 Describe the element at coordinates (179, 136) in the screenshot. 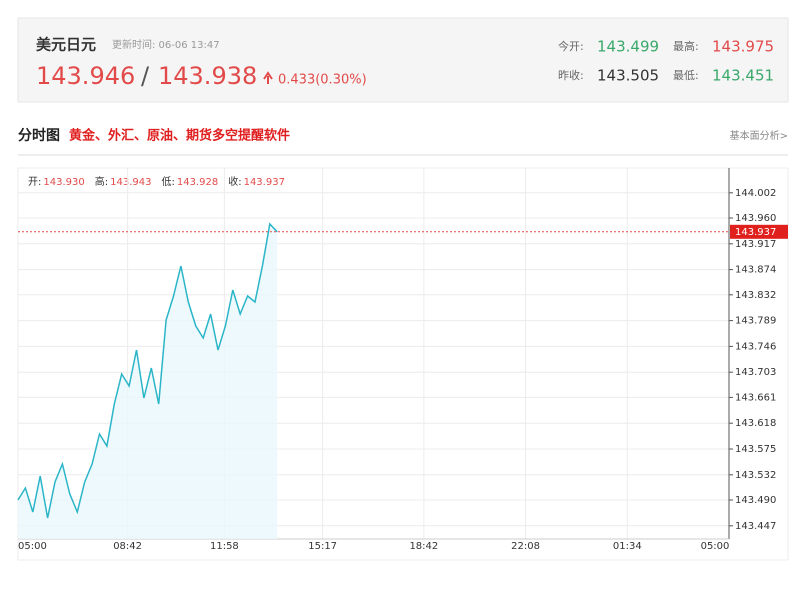

I see `promo-link: 黄金、外汇、原油、期货多空提醒软件` at that location.